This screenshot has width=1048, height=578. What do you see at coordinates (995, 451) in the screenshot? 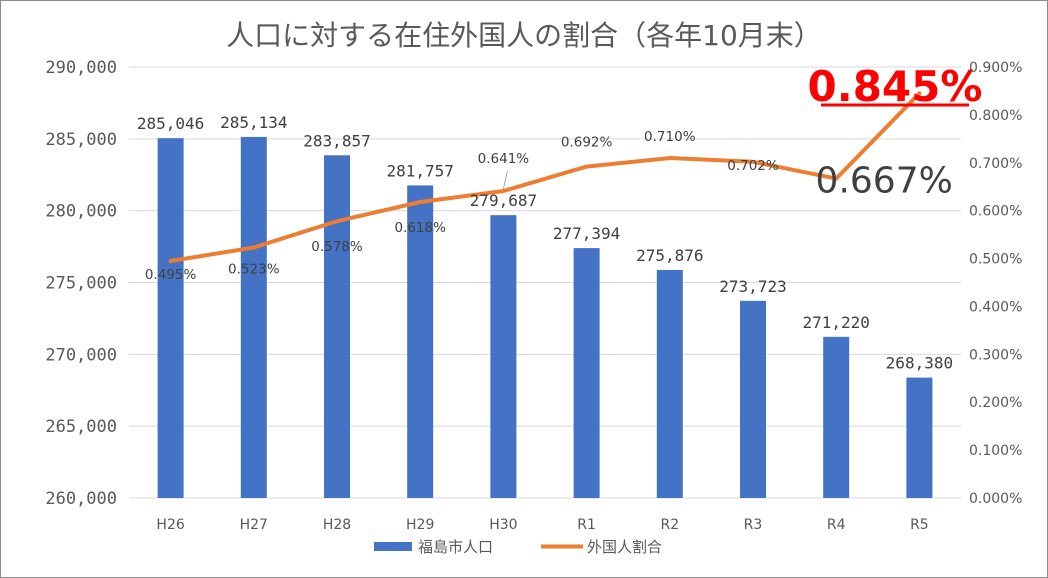
I see `right-tick-label: 0.100%` at bounding box center [995, 451].